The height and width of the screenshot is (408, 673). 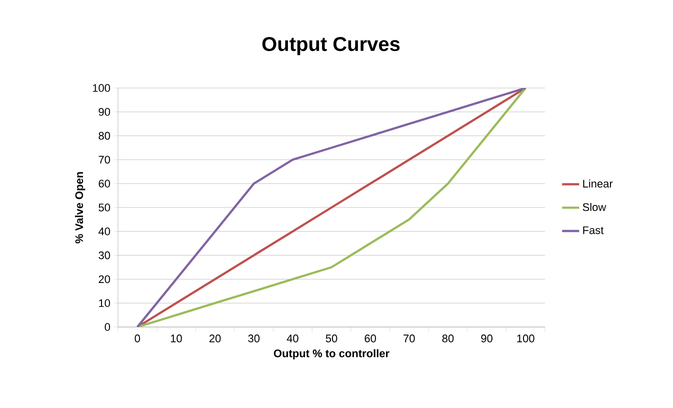 I want to click on legend-label: Linear, so click(x=598, y=184).